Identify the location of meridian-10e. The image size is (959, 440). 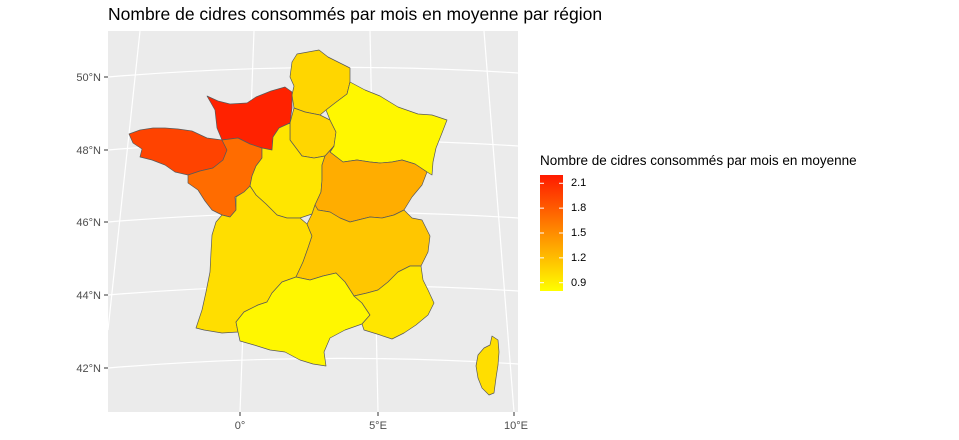
(499, 221).